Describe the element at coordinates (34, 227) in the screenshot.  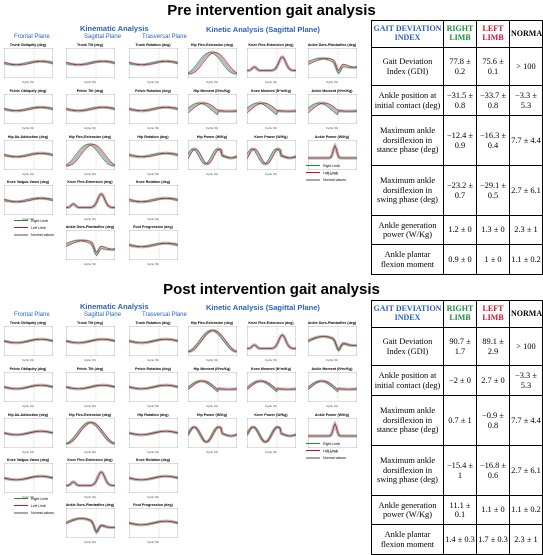
I see `plot-legend-left: Right Limb Left Limb Normal values` at that location.